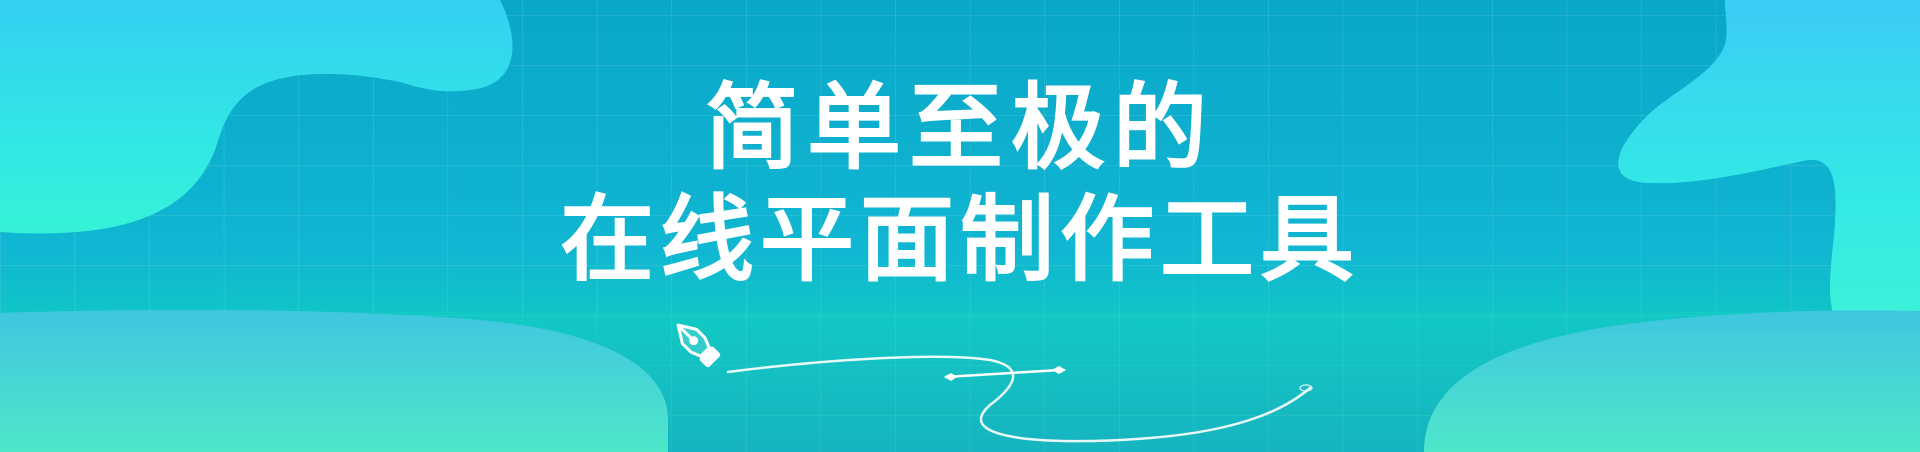 This screenshot has width=1920, height=452. I want to click on pen-nib-icon, so click(698, 345).